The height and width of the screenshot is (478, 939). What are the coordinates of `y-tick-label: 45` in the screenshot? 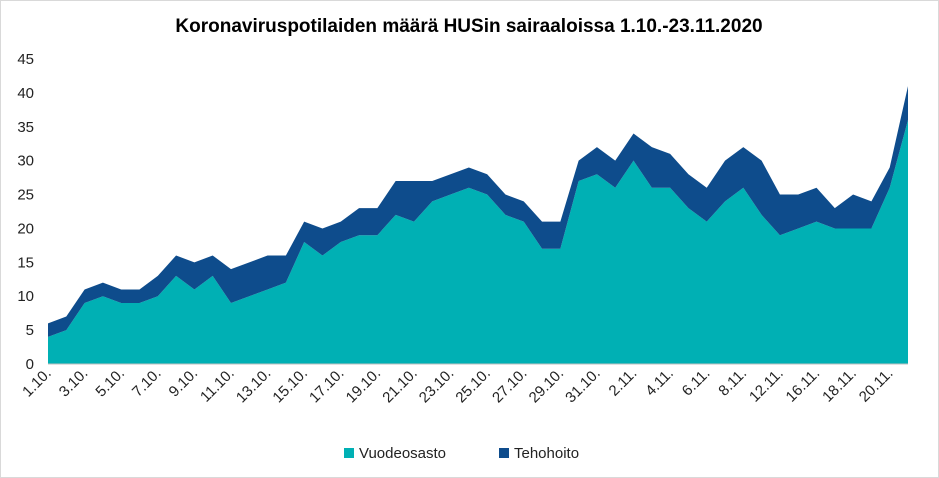 It's located at (25, 59).